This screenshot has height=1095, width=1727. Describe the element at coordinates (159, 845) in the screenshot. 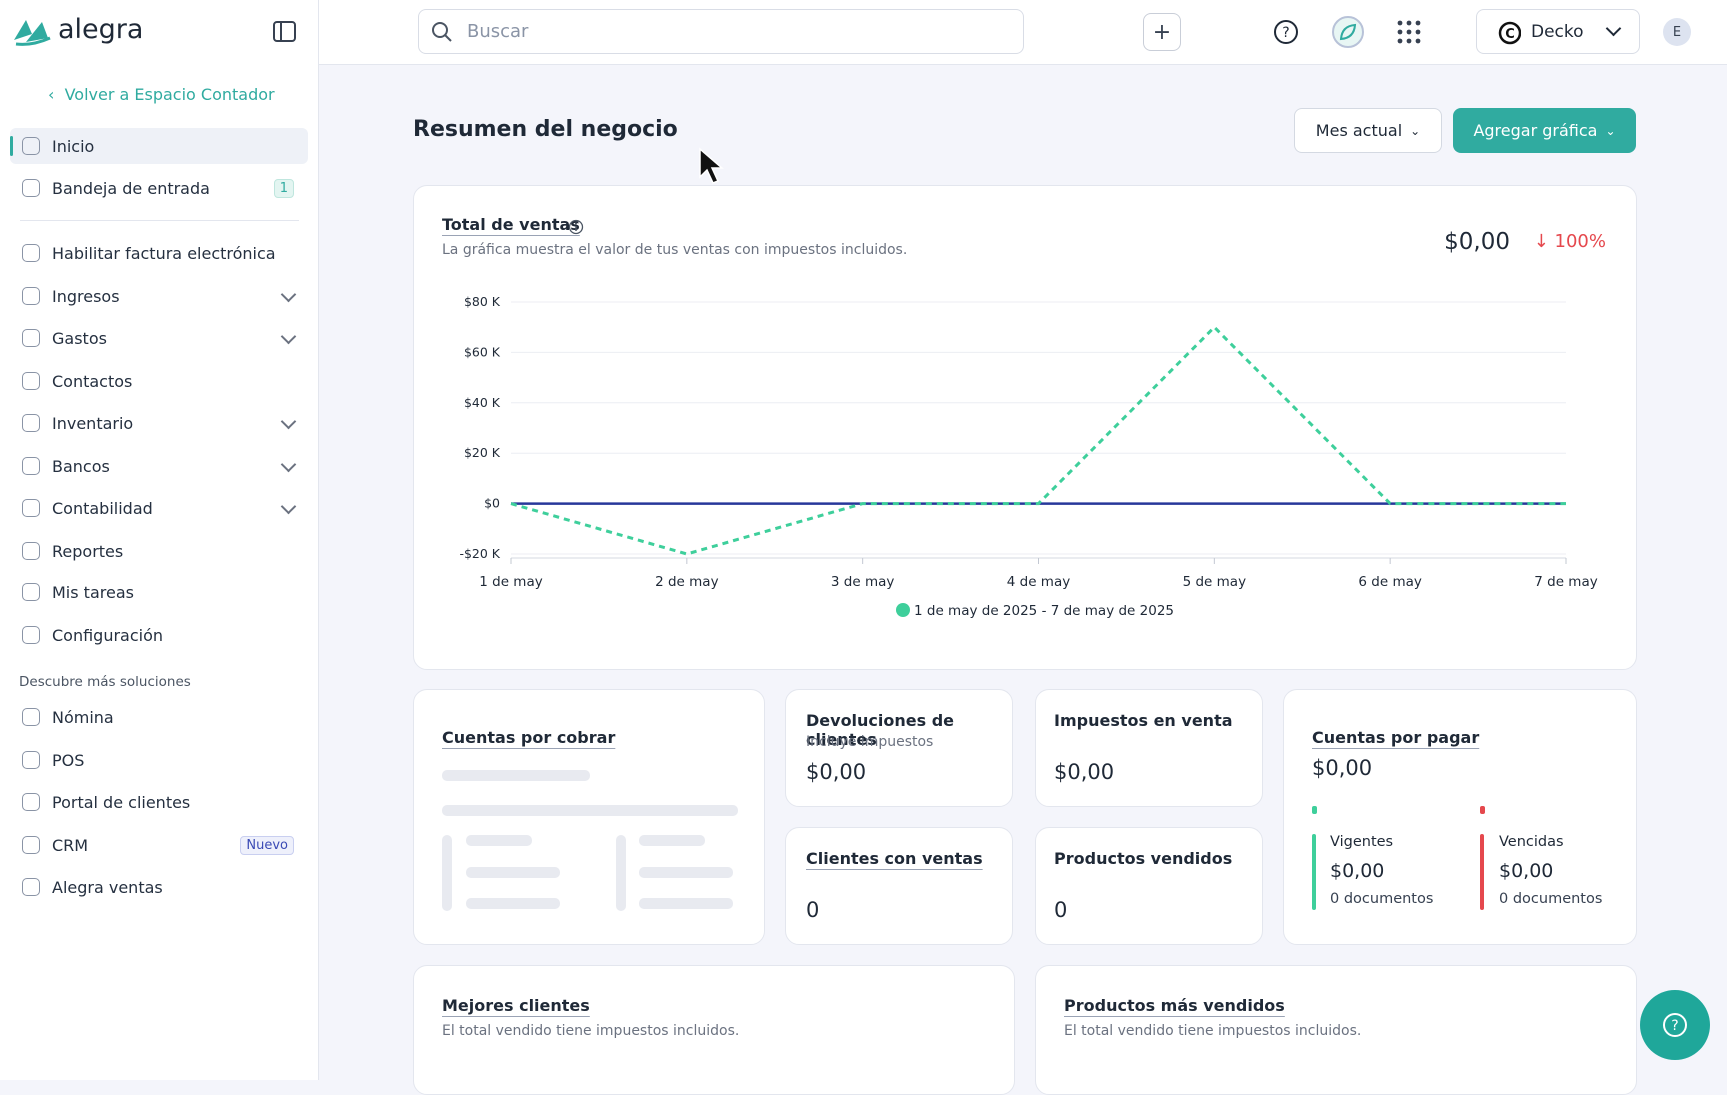

I see `nav-item: CRM Nuevo` at that location.